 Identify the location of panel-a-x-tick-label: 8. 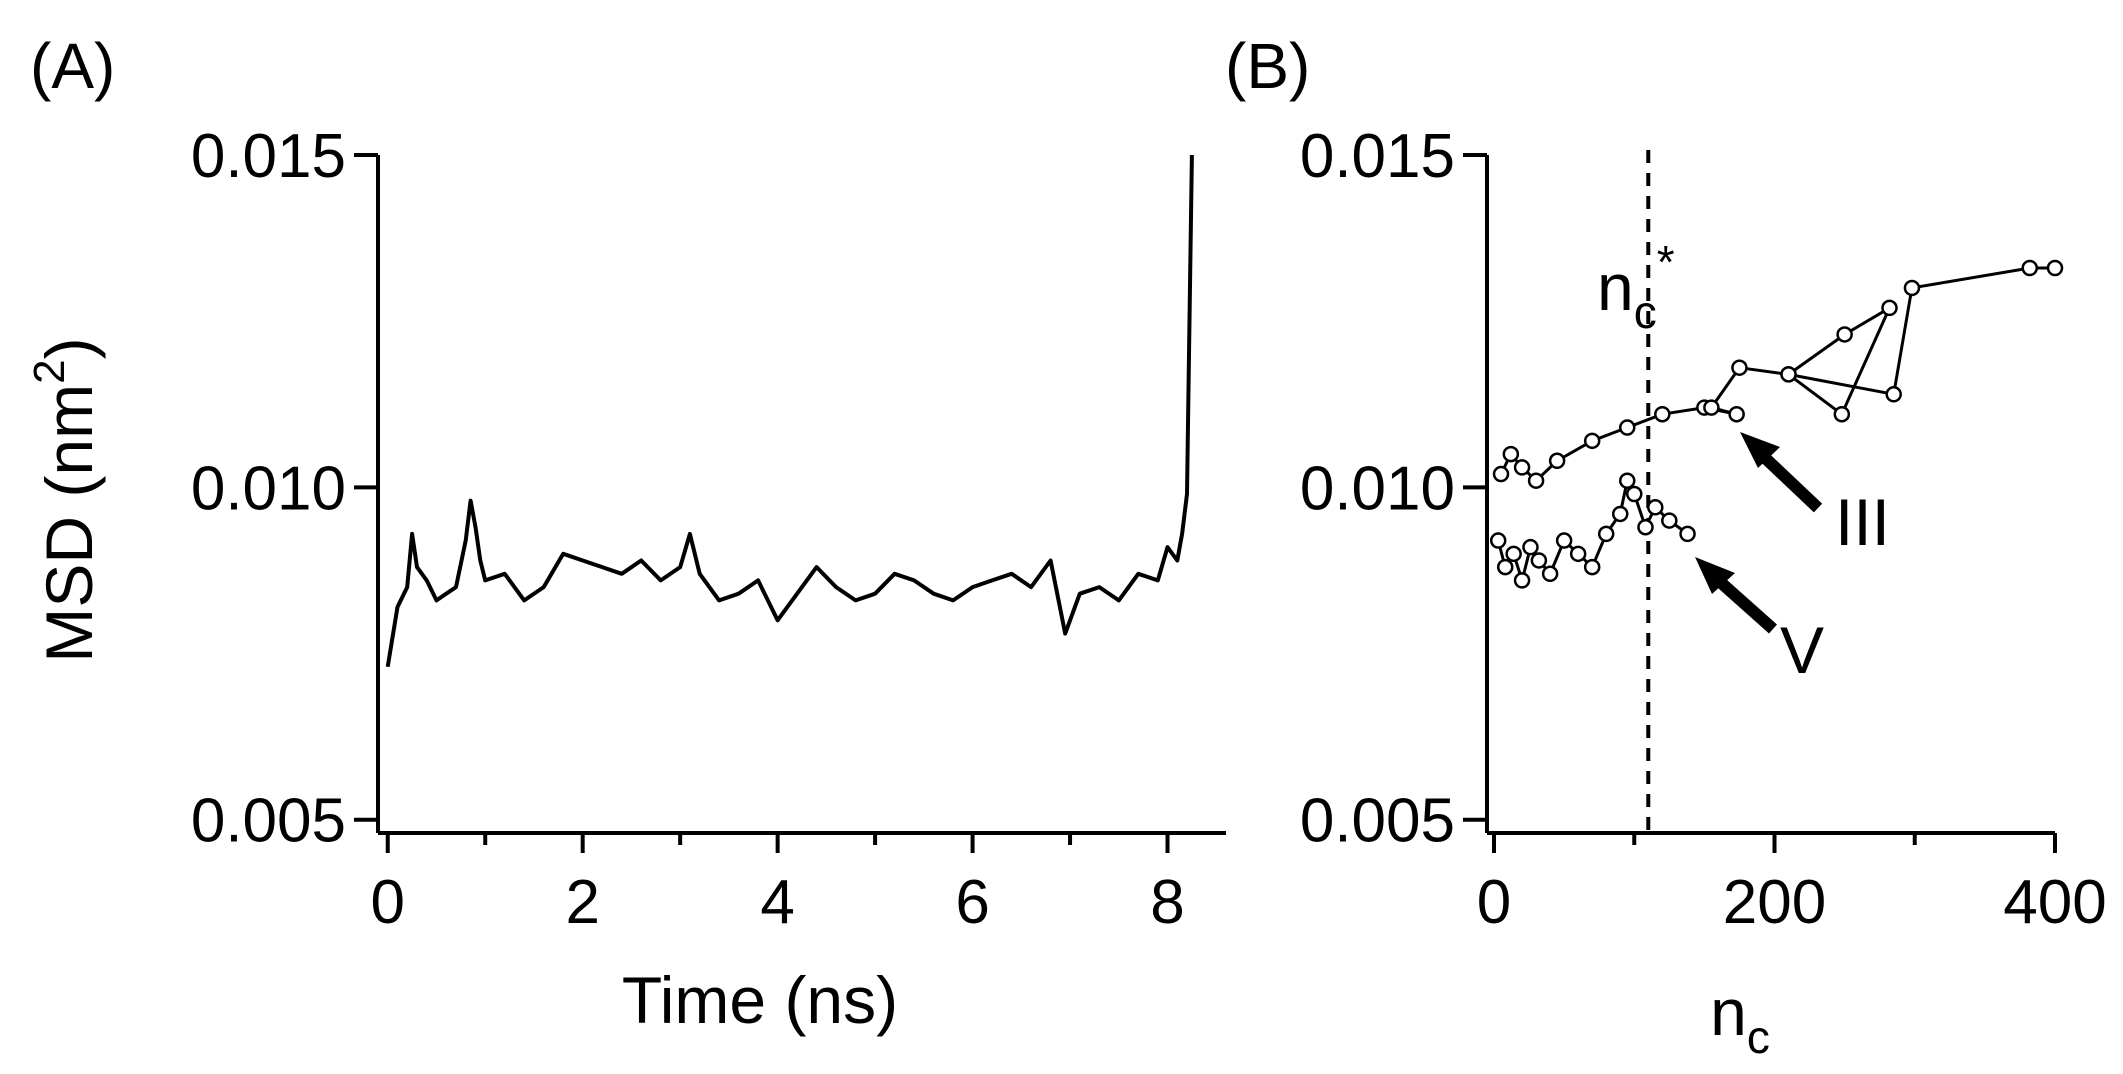
(1167, 902).